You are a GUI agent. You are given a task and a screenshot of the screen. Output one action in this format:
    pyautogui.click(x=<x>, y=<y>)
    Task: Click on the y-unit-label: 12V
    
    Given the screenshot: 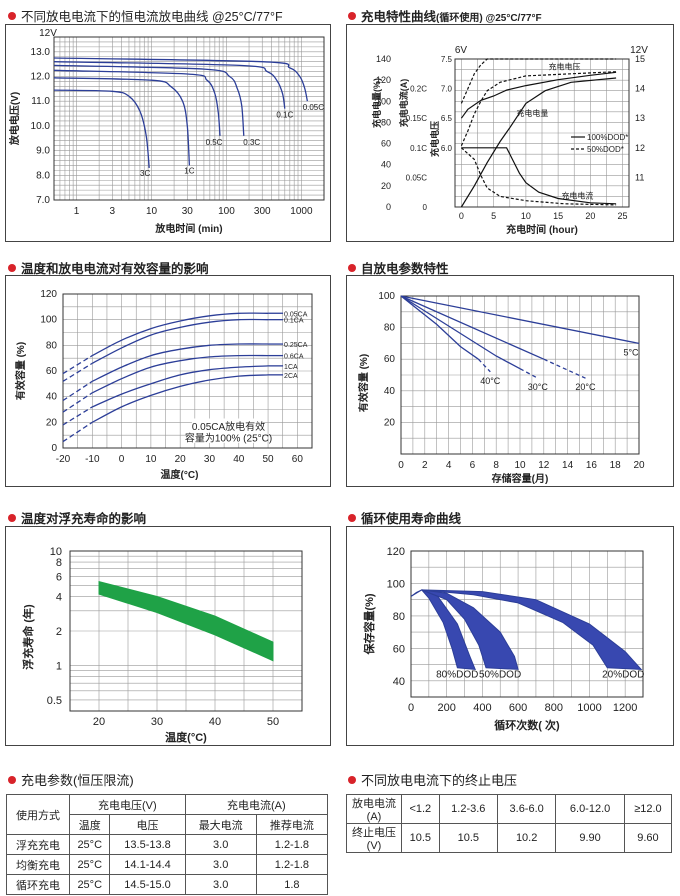 What is the action you would take?
    pyautogui.click(x=48, y=33)
    